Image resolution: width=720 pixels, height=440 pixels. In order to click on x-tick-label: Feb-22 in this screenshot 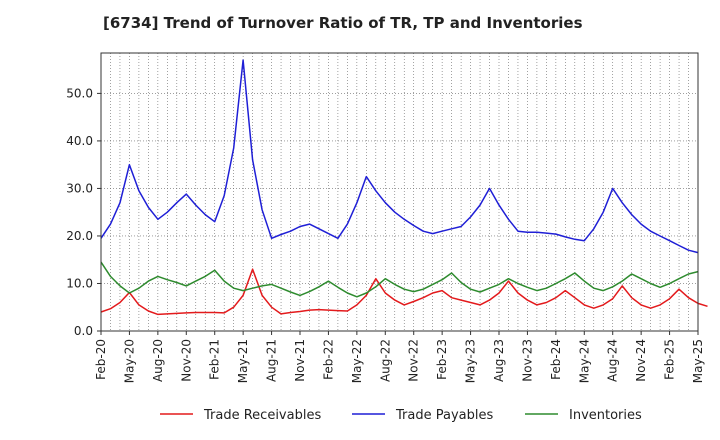, I will do `click(328, 359)`.